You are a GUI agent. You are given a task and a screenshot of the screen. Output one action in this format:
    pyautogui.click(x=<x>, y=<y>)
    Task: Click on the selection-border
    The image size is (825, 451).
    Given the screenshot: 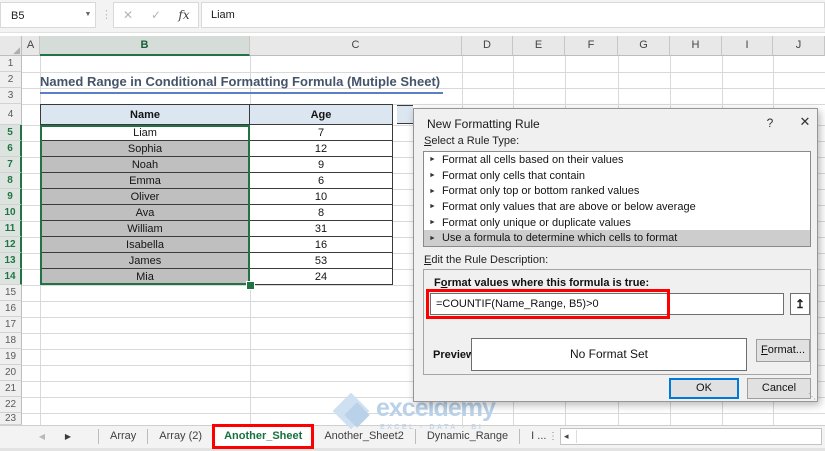 What is the action you would take?
    pyautogui.click(x=145, y=205)
    